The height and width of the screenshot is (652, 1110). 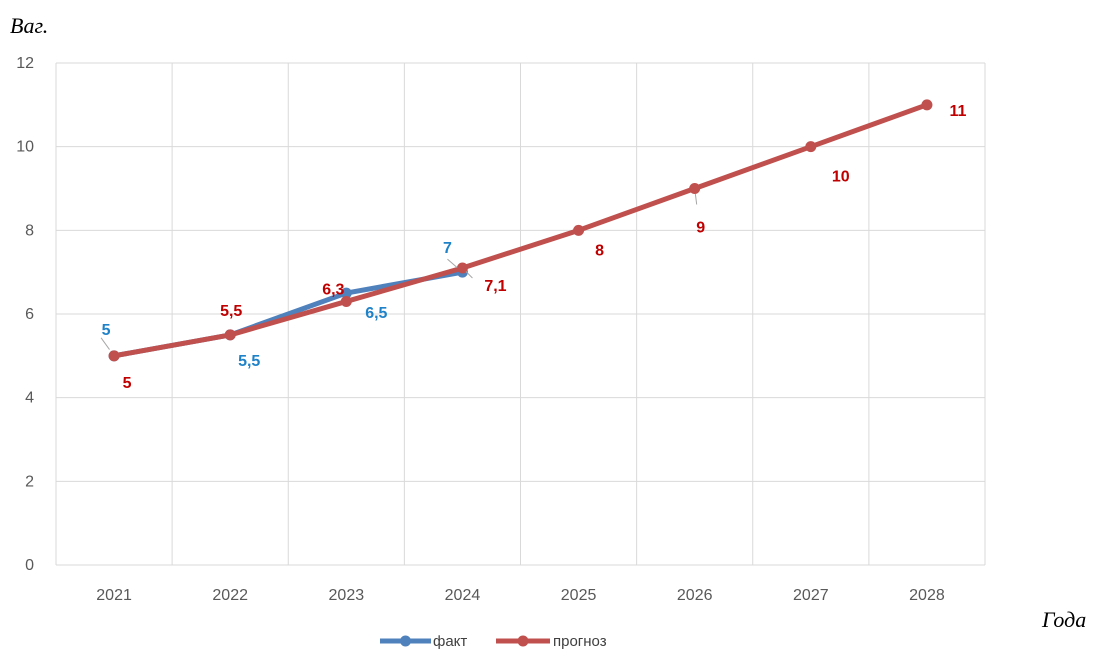 What do you see at coordinates (25, 63) in the screenshot?
I see `y-tick-label: 12` at bounding box center [25, 63].